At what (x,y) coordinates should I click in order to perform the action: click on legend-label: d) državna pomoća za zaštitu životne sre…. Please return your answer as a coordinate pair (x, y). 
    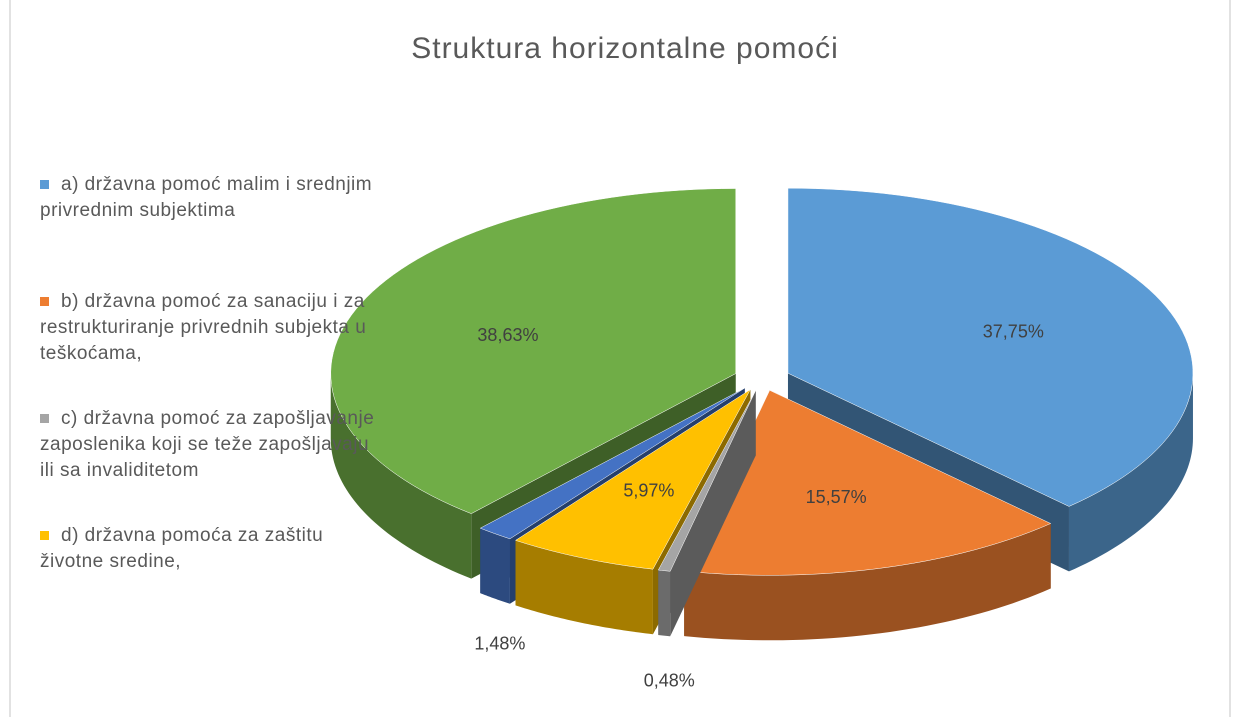
    Looking at the image, I should click on (182, 548).